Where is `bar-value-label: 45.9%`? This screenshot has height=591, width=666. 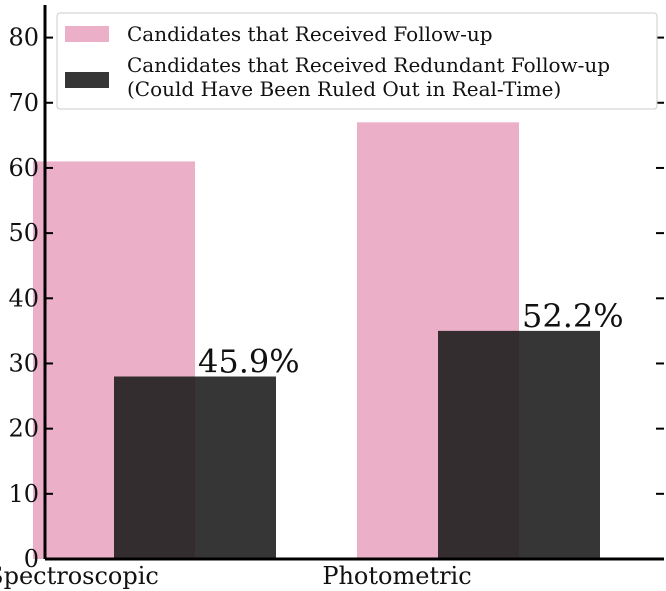
bar-value-label: 45.9% is located at coordinates (249, 362).